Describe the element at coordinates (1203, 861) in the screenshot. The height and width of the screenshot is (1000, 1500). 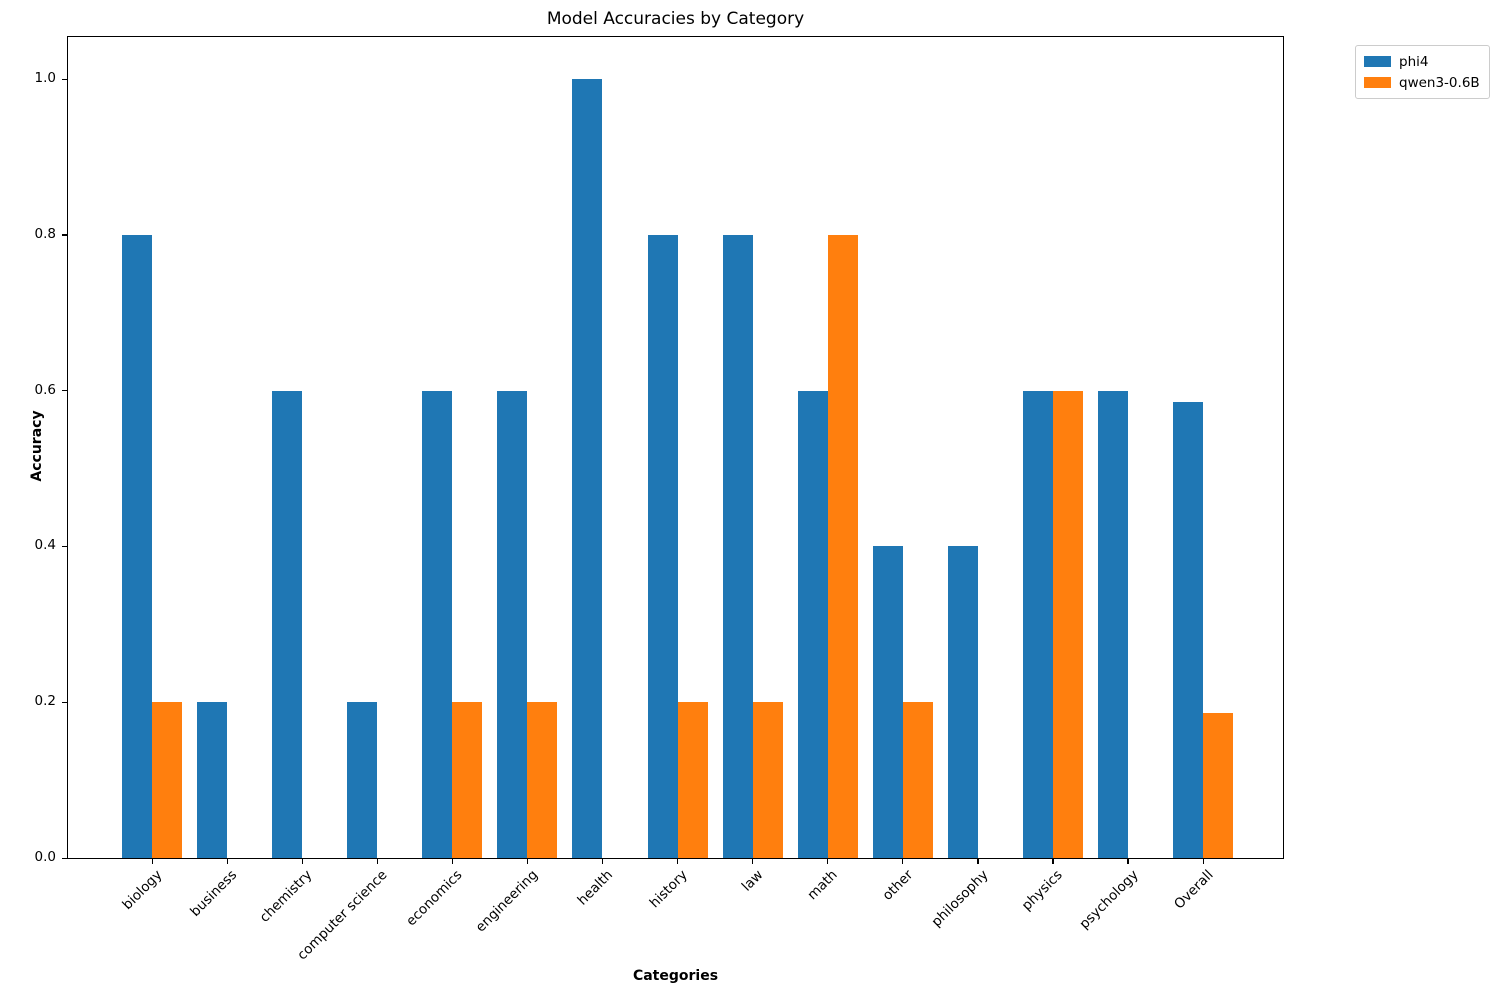
I see `x-tick-overall` at that location.